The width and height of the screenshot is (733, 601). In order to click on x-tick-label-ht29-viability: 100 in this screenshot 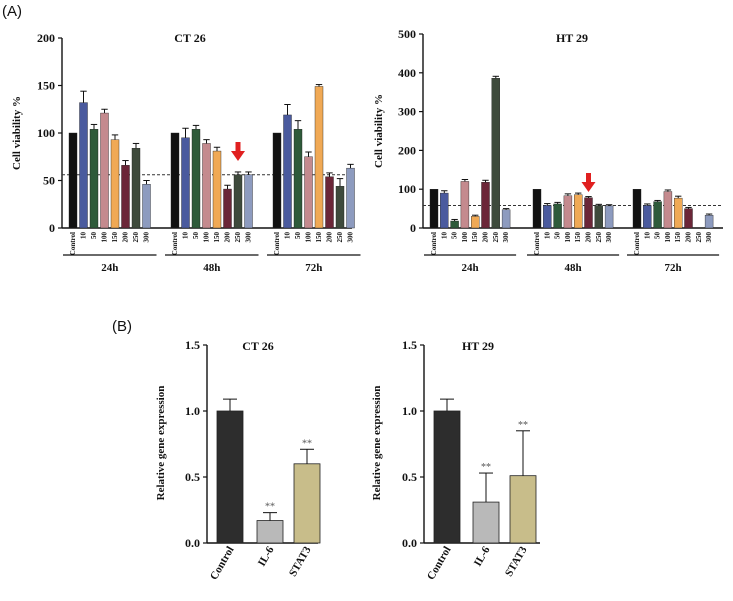, I will do `click(668, 237)`.